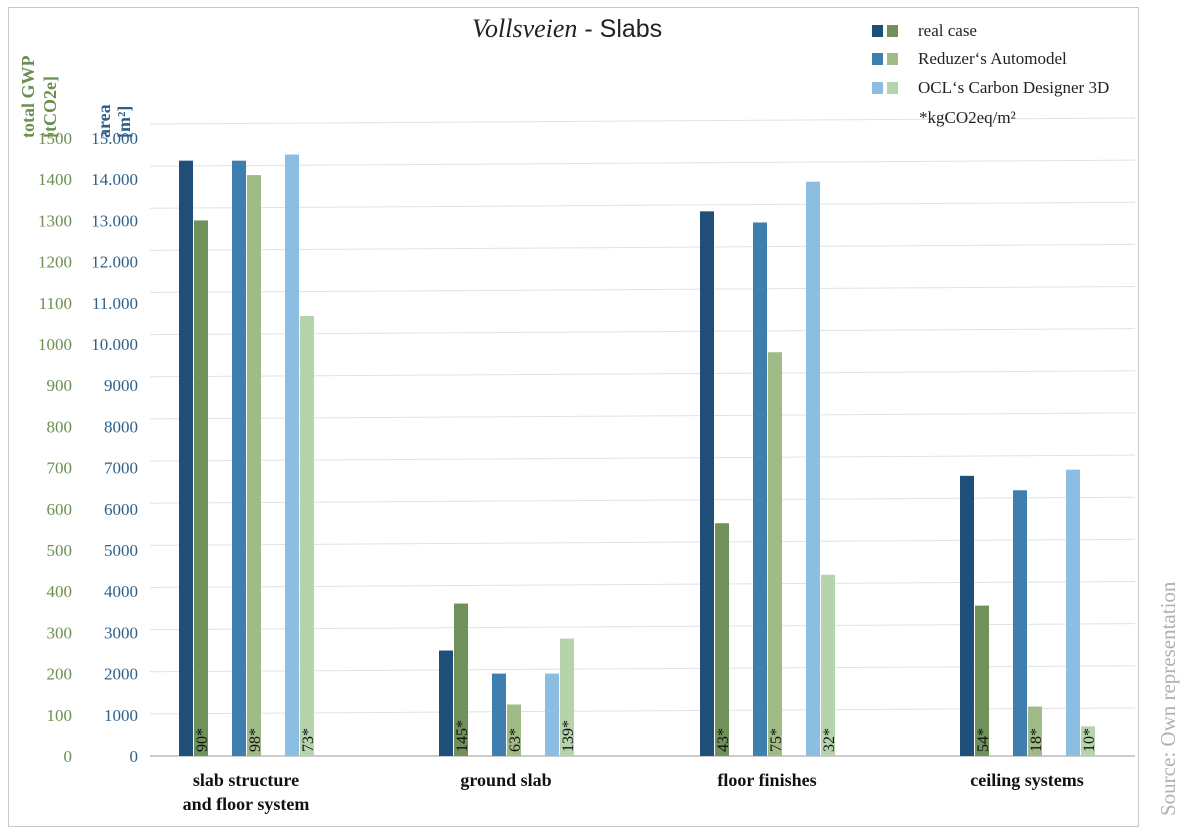 This screenshot has width=1188, height=827. Describe the element at coordinates (1168, 698) in the screenshot. I see `source-note: Source: Own representation` at that location.